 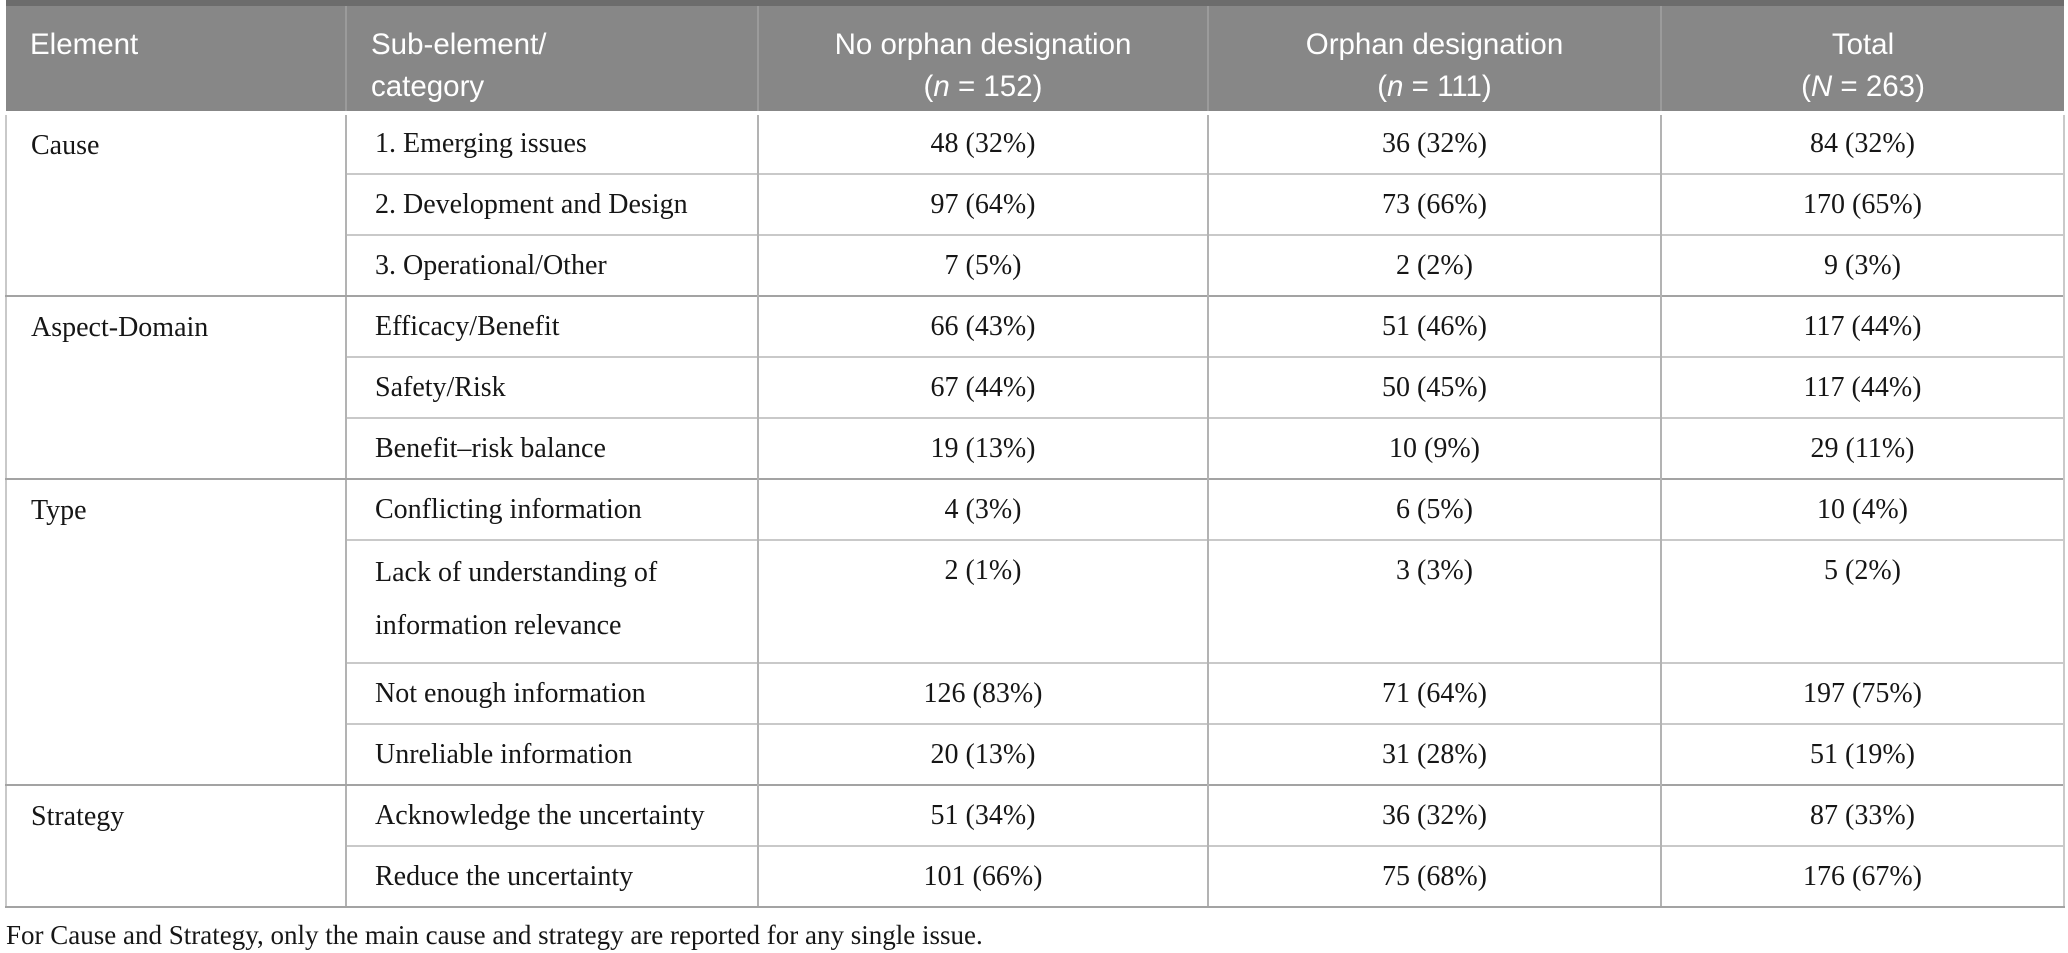 I want to click on total-value-cell: 84 (32%), so click(x=1862, y=143).